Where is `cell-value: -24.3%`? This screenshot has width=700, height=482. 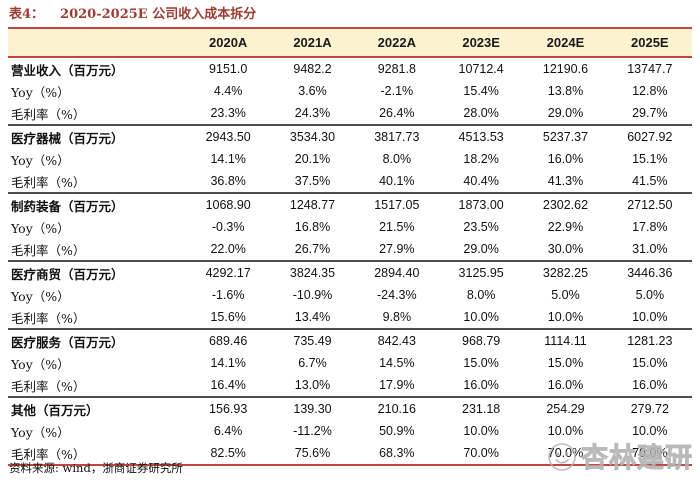
cell-value: -24.3% is located at coordinates (397, 295).